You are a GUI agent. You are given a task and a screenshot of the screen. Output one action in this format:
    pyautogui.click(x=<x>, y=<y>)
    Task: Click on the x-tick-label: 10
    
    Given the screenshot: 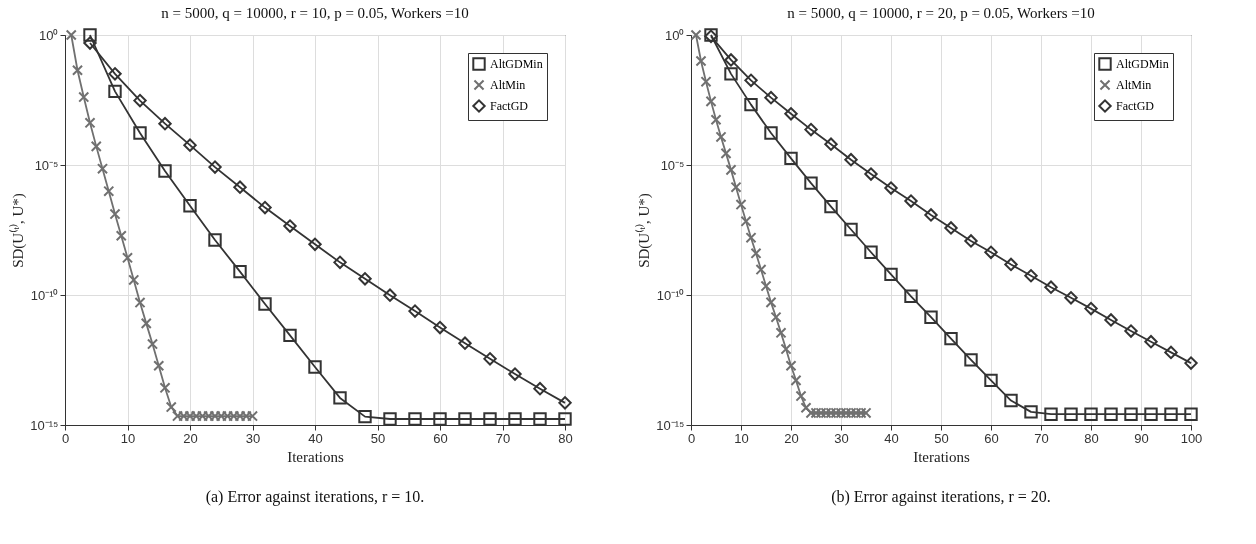 What is the action you would take?
    pyautogui.click(x=128, y=438)
    